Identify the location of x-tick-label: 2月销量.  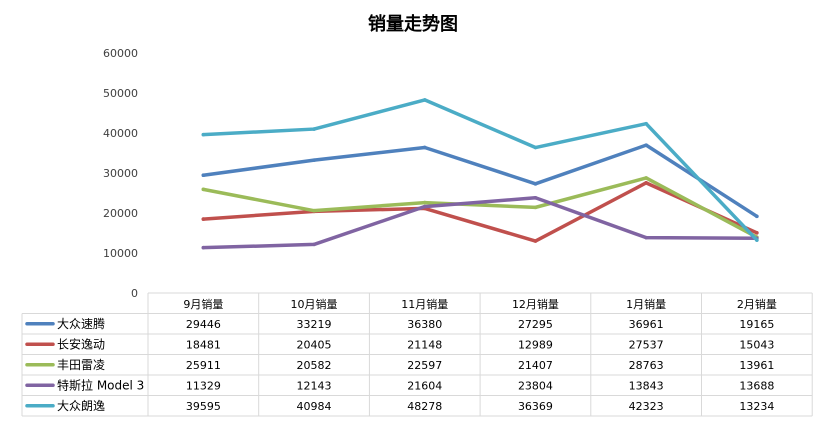
(757, 304).